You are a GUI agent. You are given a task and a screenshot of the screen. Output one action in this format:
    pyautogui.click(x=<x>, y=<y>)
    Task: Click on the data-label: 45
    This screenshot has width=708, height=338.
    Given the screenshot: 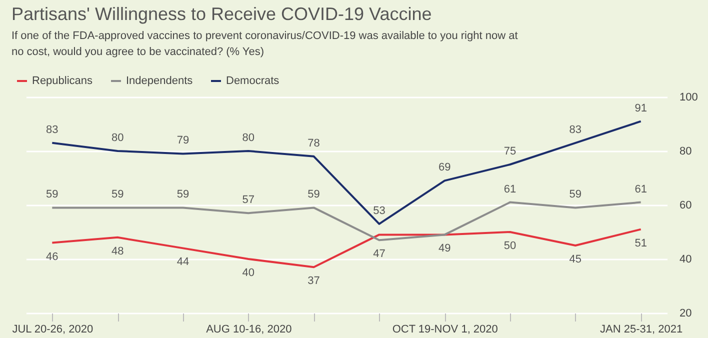 What is the action you would take?
    pyautogui.click(x=575, y=260)
    